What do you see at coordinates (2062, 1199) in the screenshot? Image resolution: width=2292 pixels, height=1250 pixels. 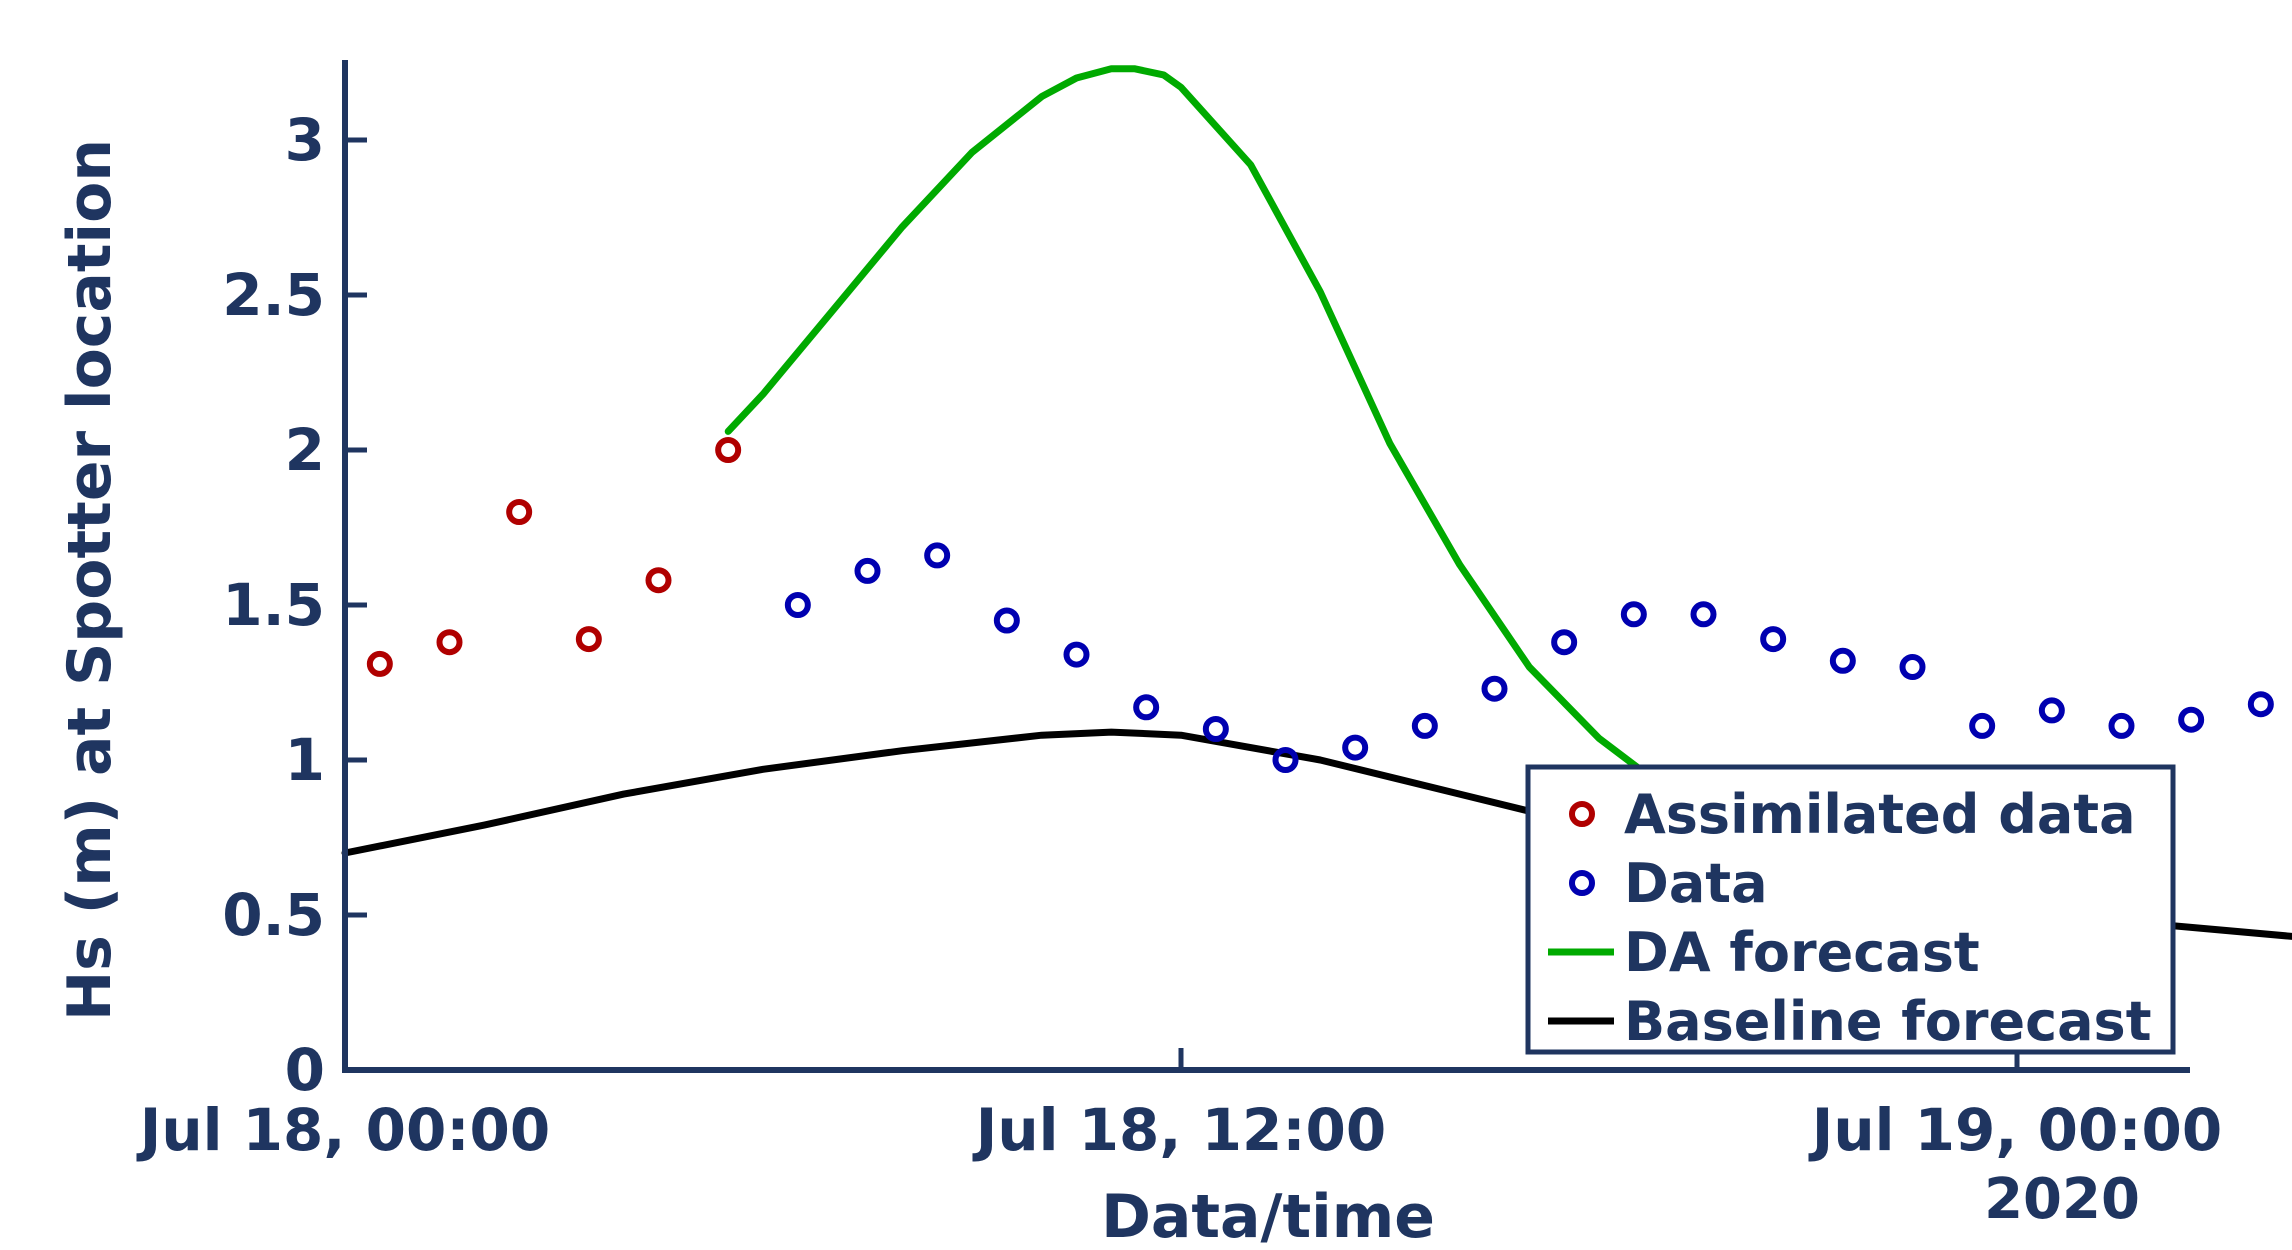 I see `x-secondary-label: 2020` at bounding box center [2062, 1199].